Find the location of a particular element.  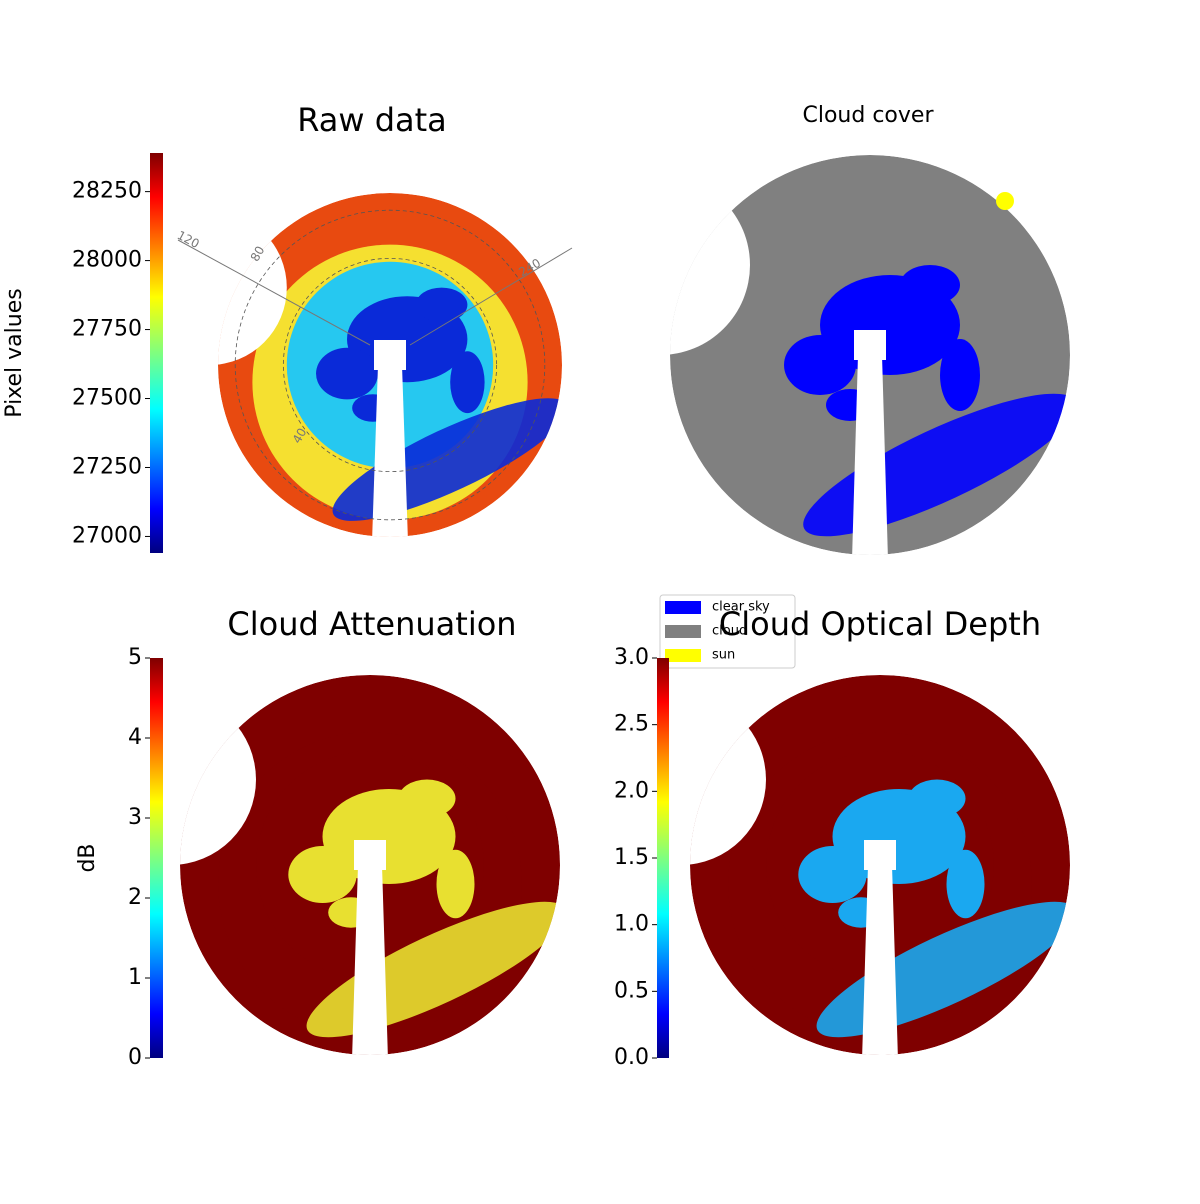

panel-title: Cloud cover is located at coordinates (869, 115).